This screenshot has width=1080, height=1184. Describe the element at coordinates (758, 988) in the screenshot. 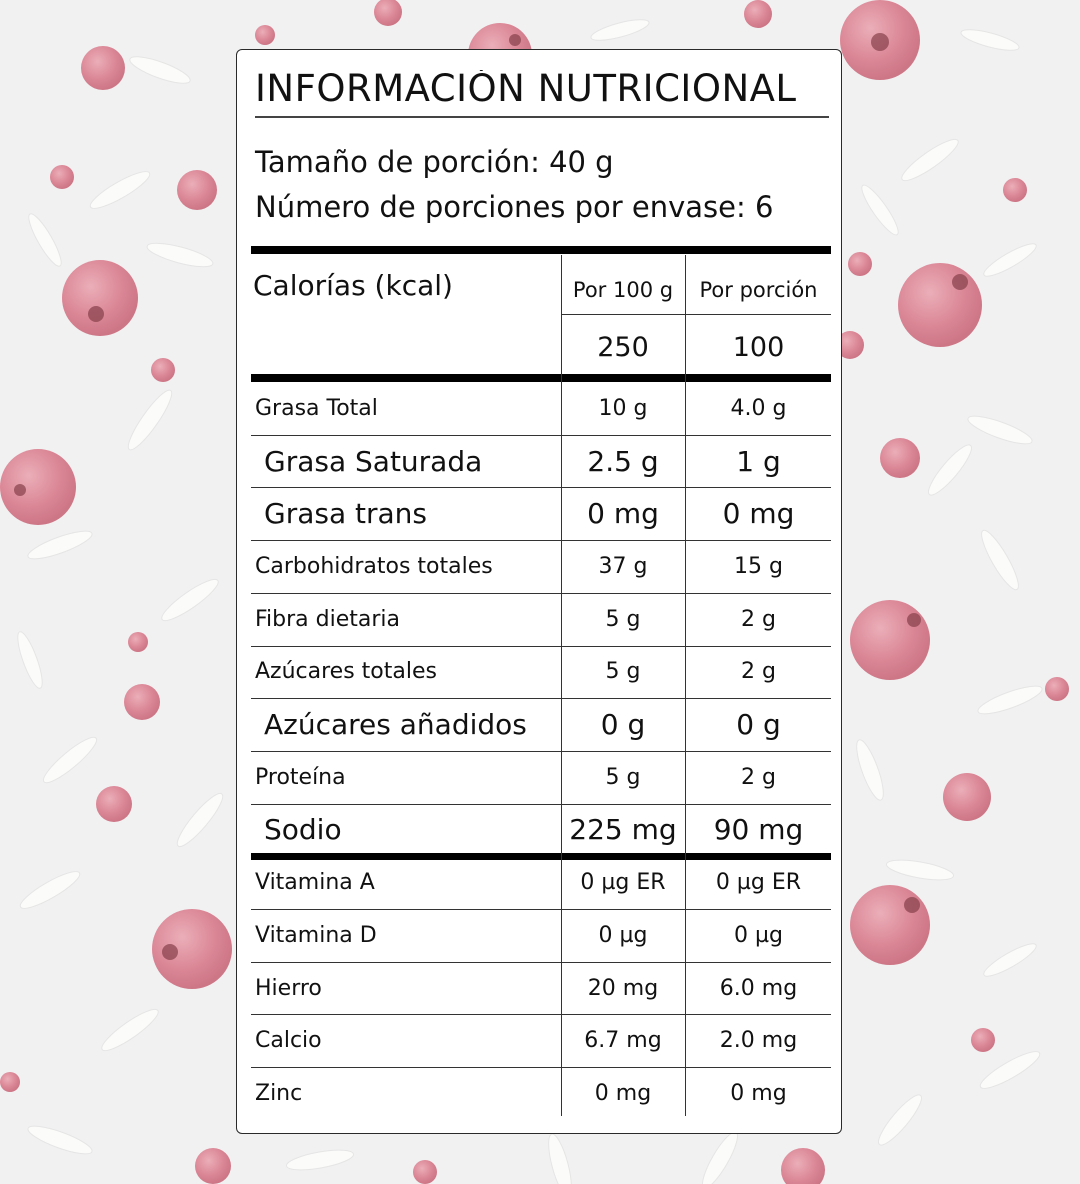

I see `nutrient-value-per-serving: 6.0 mg` at that location.